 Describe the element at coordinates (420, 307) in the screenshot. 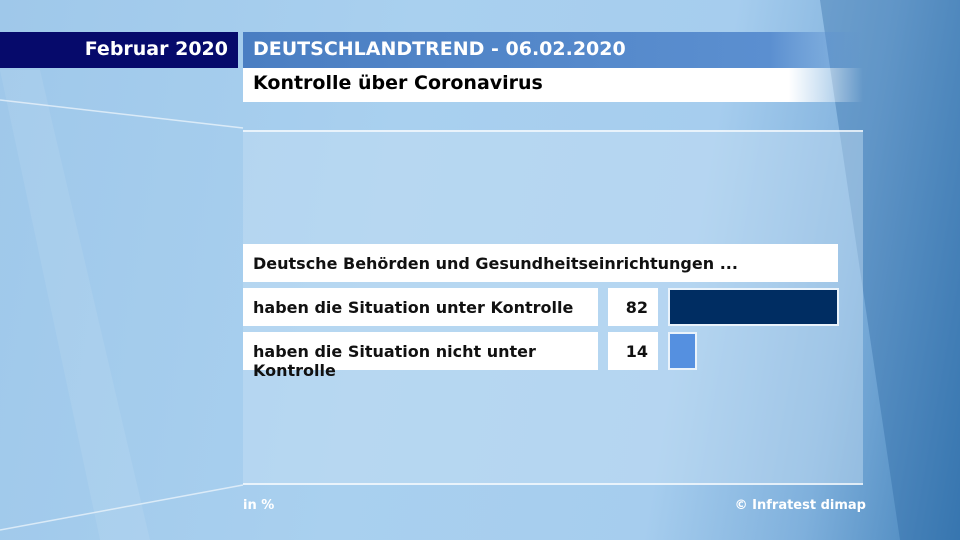

I see `category-label: haben die Situation unter Kontrolle` at that location.